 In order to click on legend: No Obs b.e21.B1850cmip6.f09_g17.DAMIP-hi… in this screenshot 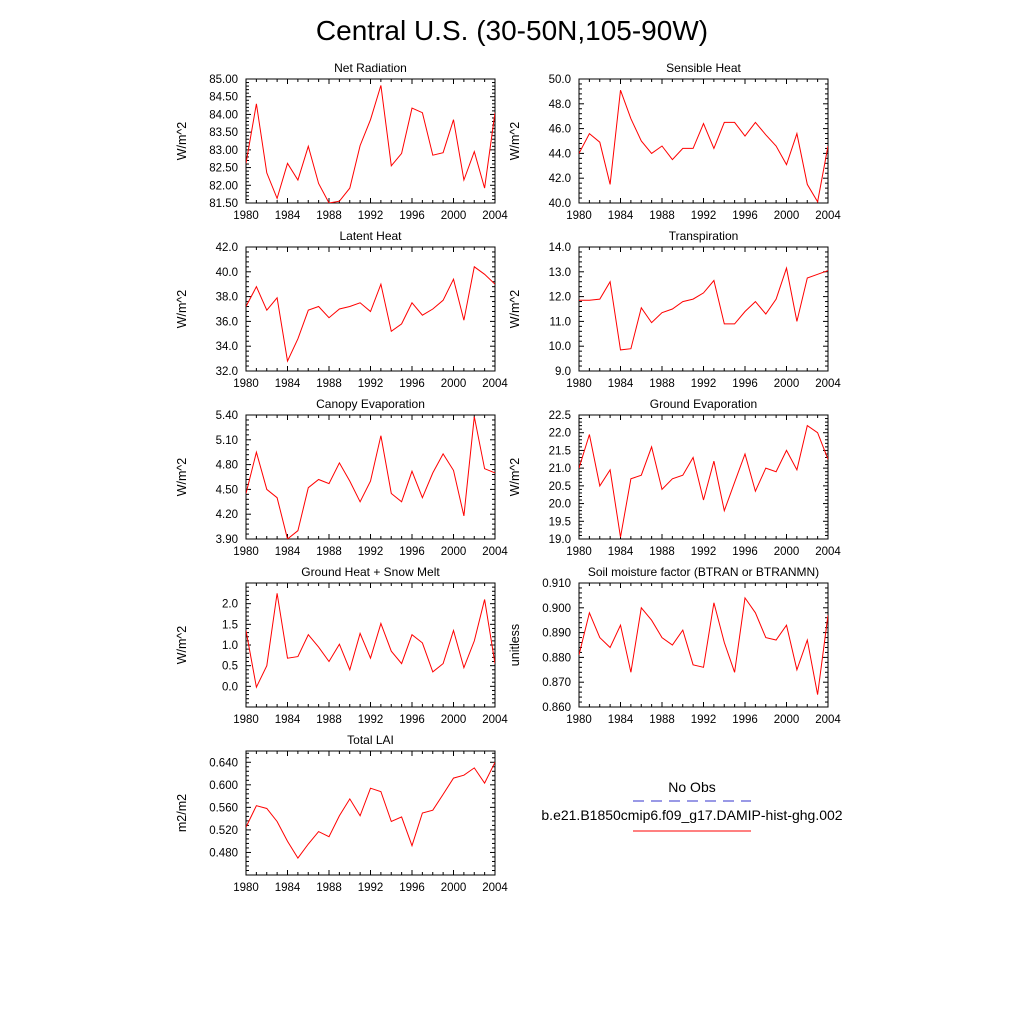, I will do `click(692, 805)`.